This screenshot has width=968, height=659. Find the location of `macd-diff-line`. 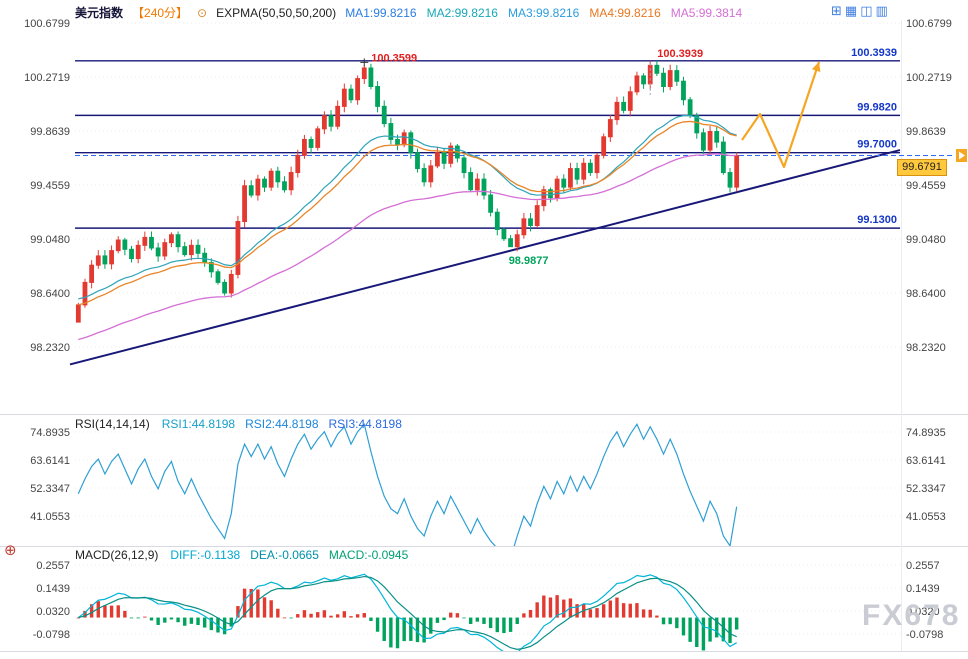

macd-diff-line is located at coordinates (407, 612).